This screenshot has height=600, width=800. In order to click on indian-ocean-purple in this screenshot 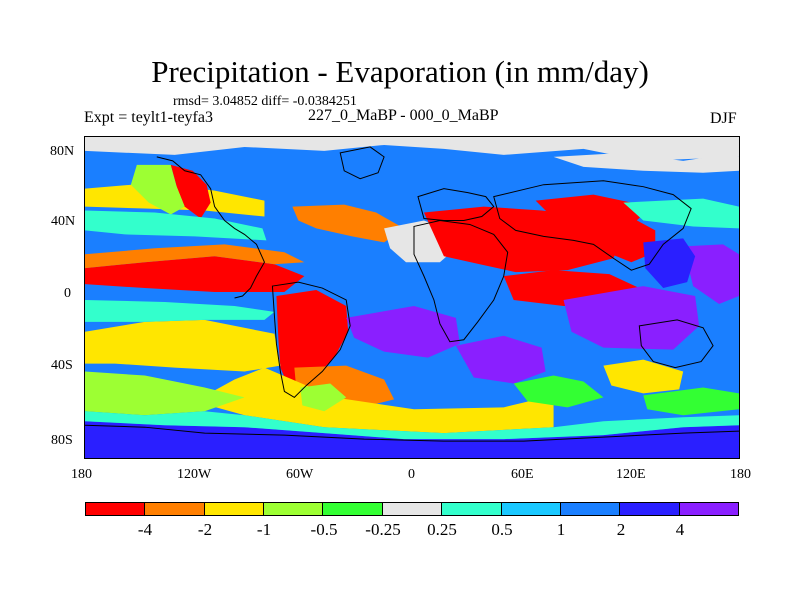, I will do `click(631, 318)`.